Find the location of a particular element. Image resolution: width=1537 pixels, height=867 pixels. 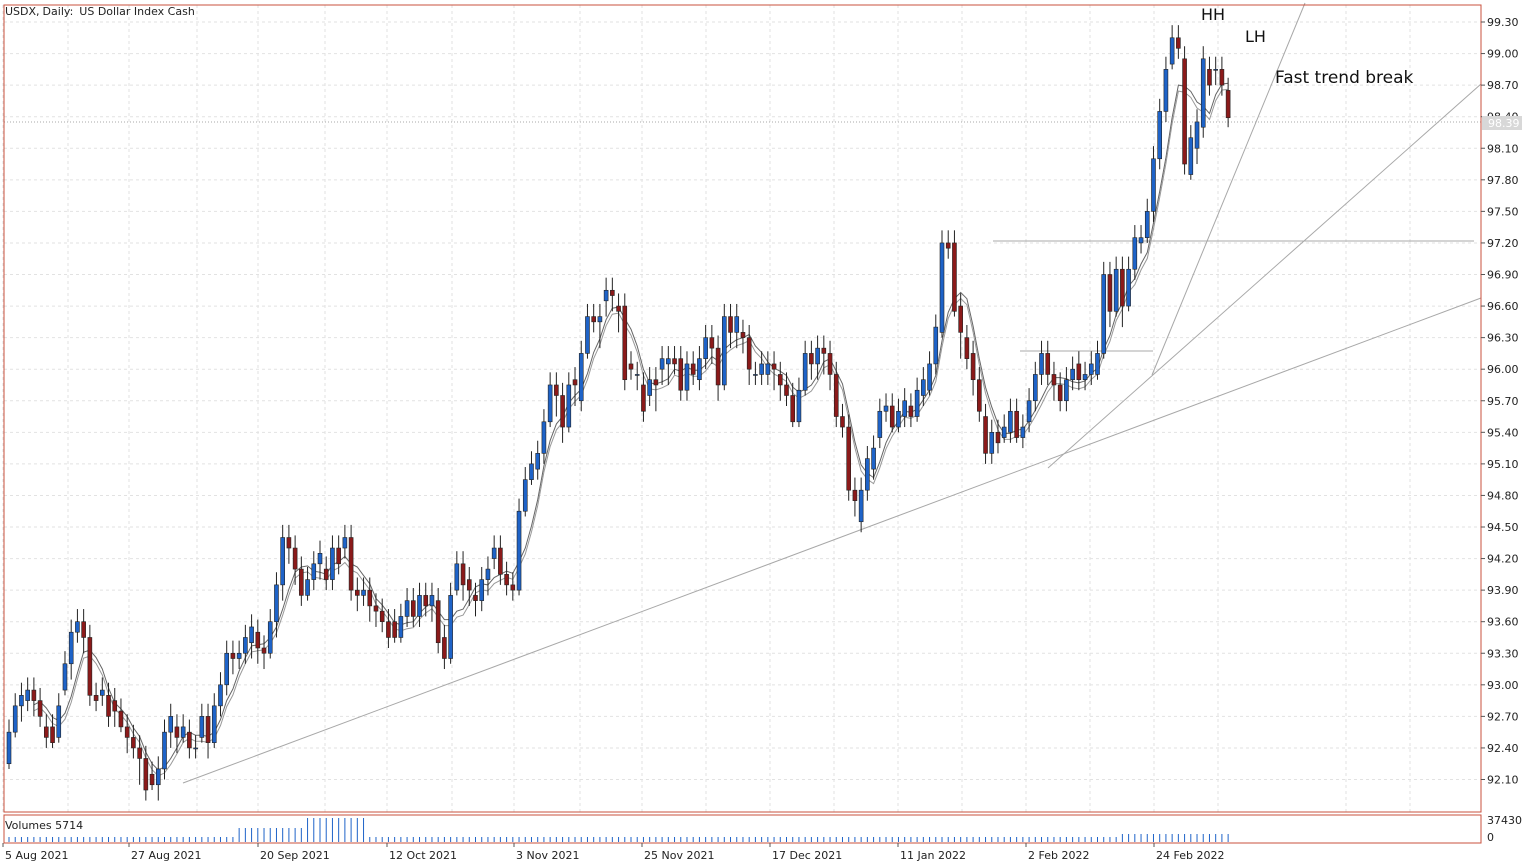

x-tick-label: 17 Dec 2021 is located at coordinates (807, 855).